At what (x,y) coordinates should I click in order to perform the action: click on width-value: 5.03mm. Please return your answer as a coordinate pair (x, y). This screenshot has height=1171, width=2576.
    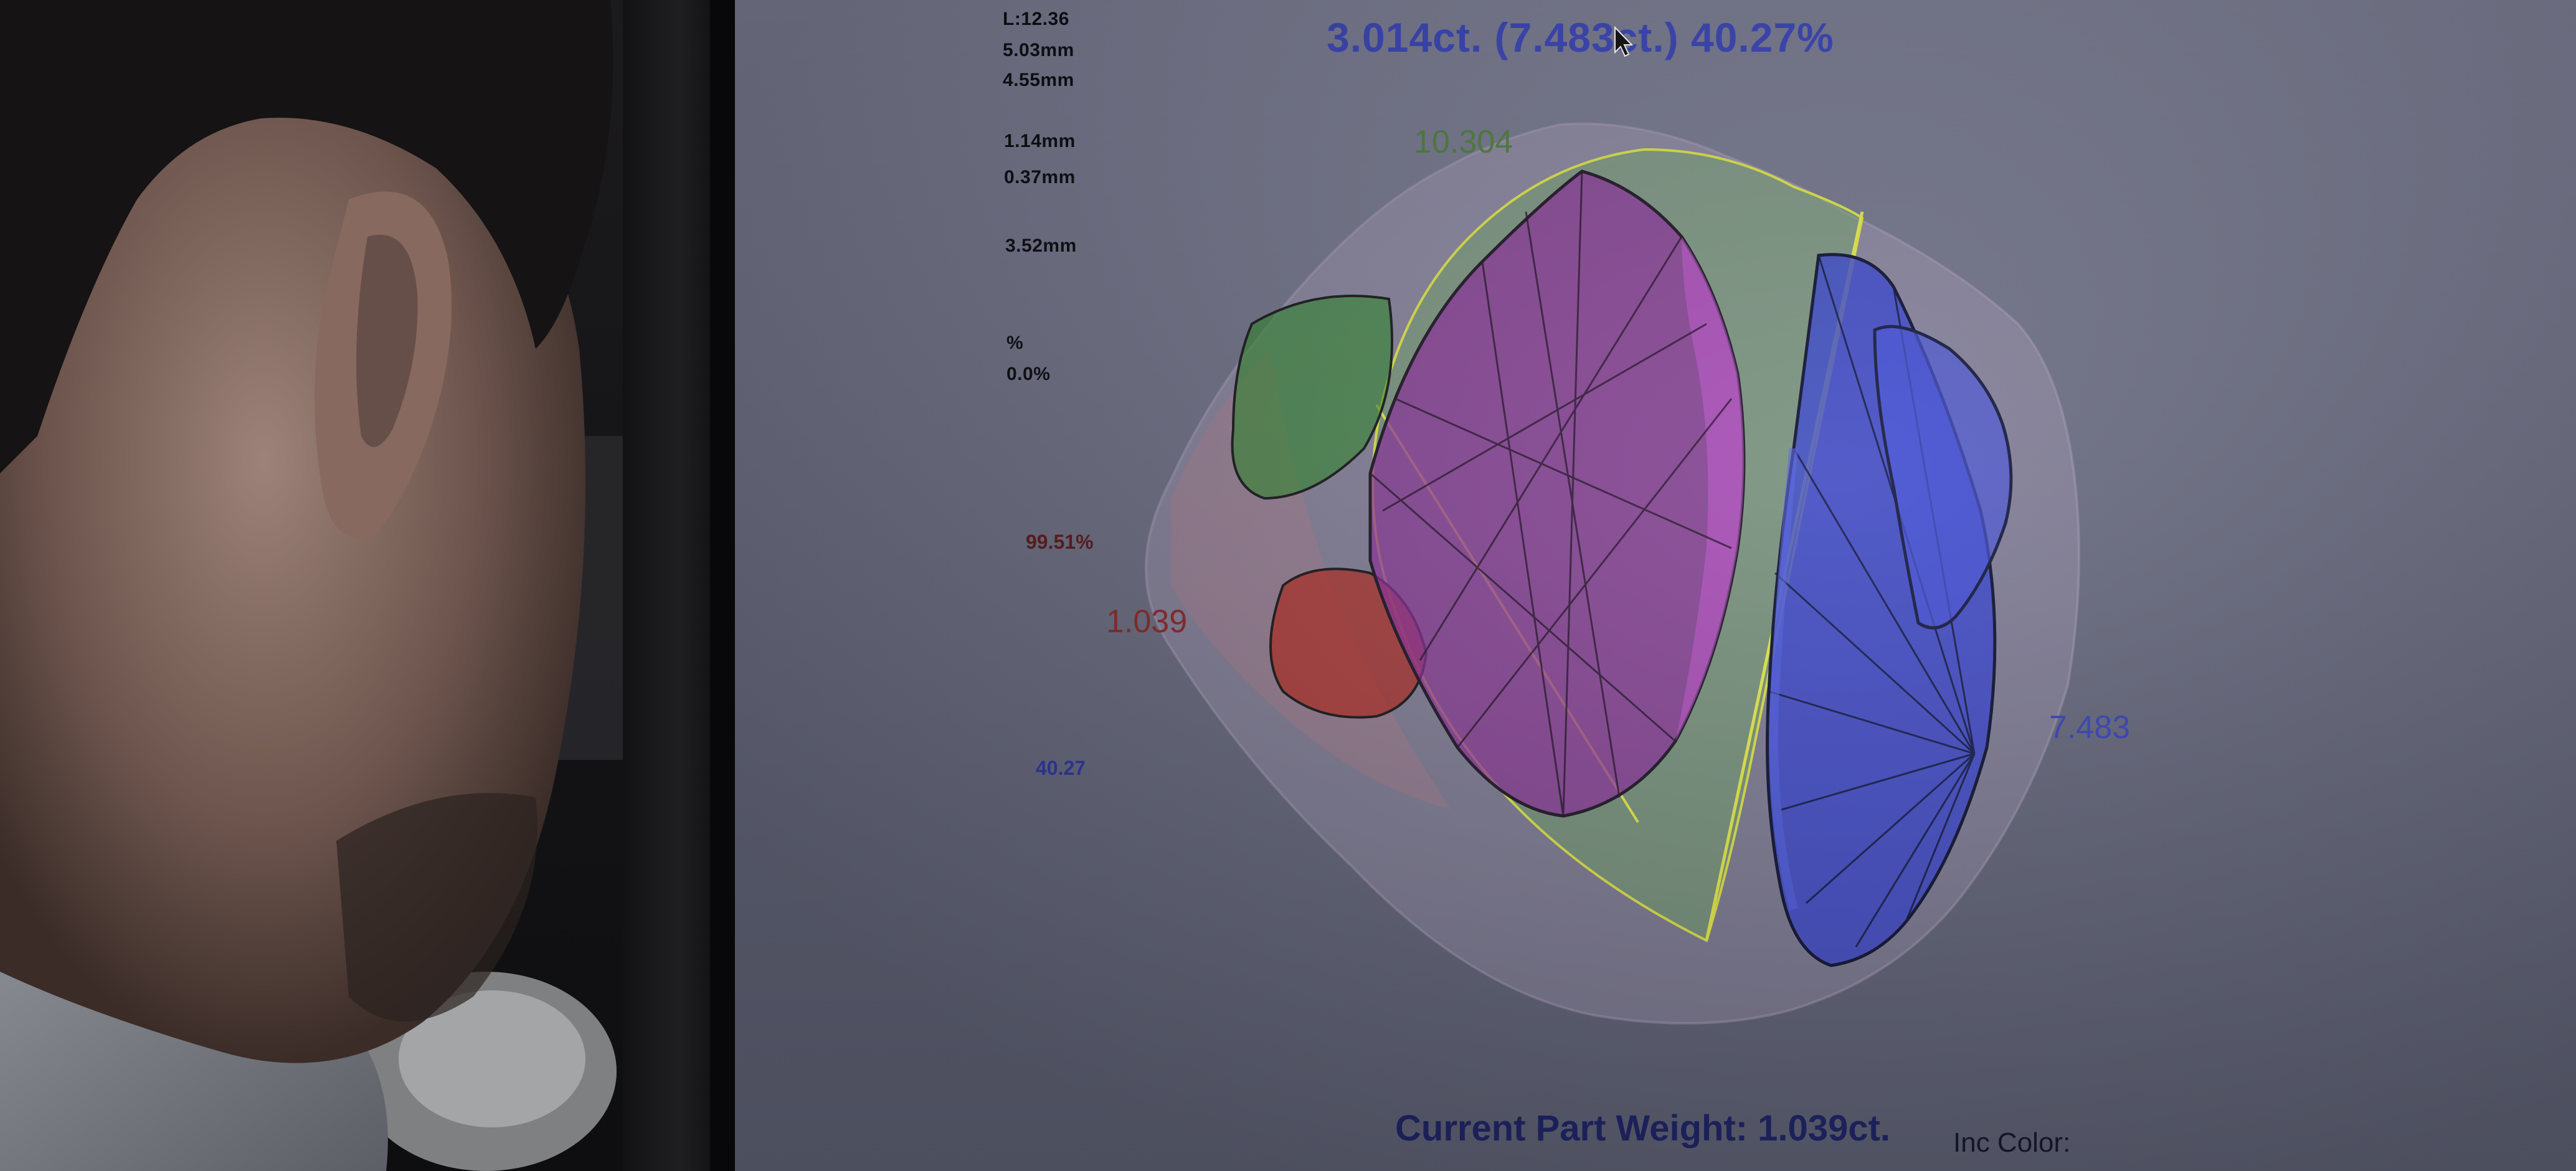
    Looking at the image, I should click on (1038, 50).